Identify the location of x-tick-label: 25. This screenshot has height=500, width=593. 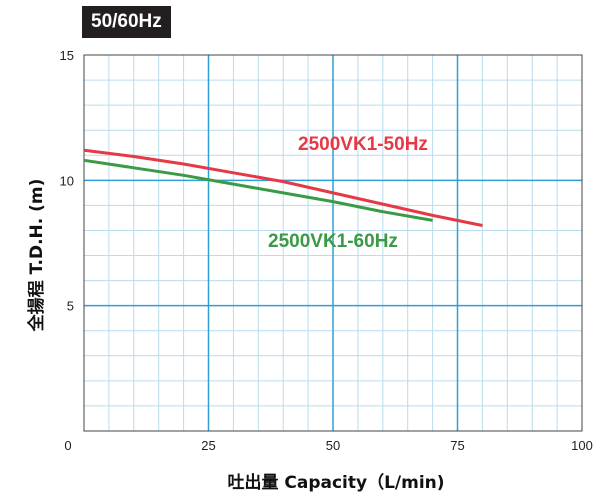
(208, 445).